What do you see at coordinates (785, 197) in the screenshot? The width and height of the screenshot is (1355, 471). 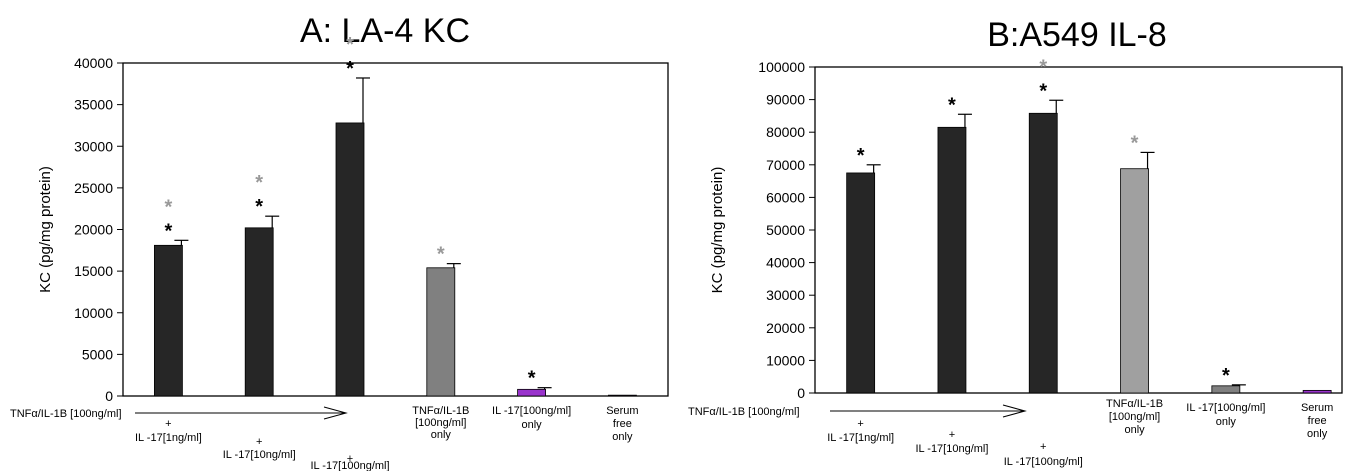 I see `y-tick-label: 60000` at bounding box center [785, 197].